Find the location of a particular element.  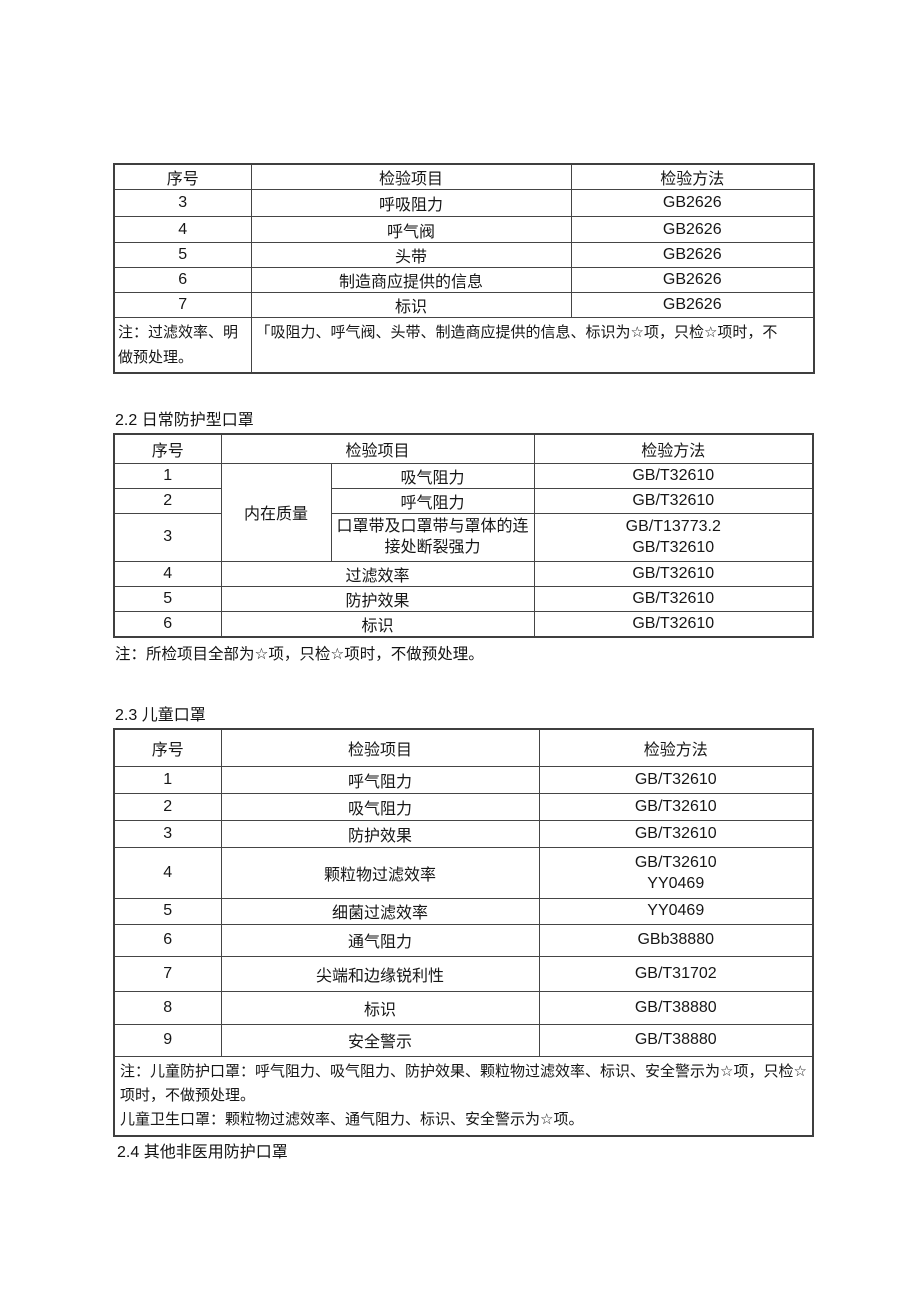

cell-group-label: 内在质量 is located at coordinates (276, 512).